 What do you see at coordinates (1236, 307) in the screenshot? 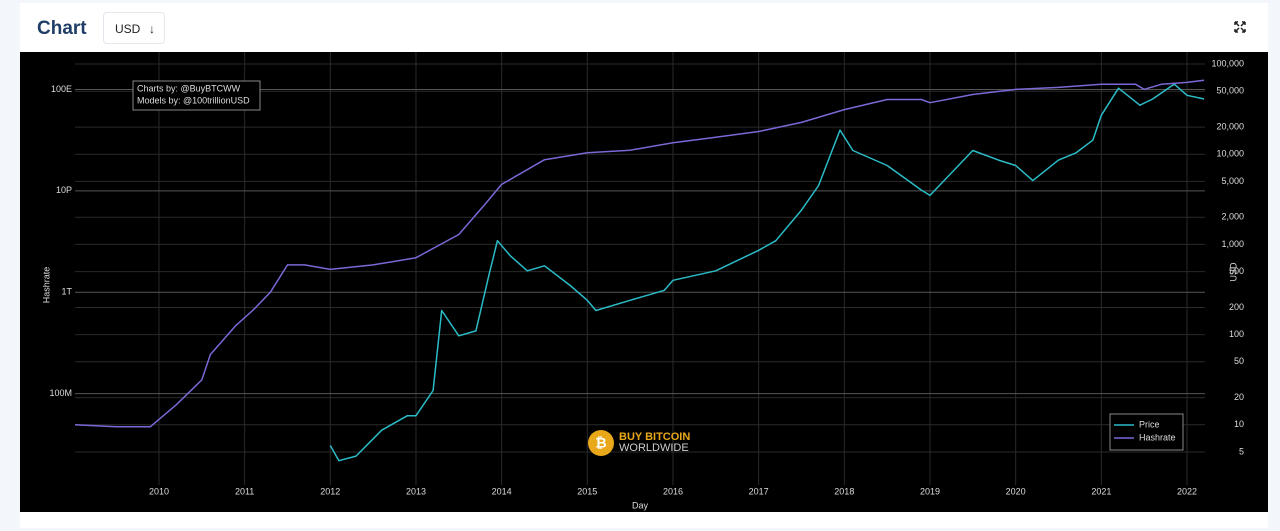
I see `y2-tick-label: 200` at bounding box center [1236, 307].